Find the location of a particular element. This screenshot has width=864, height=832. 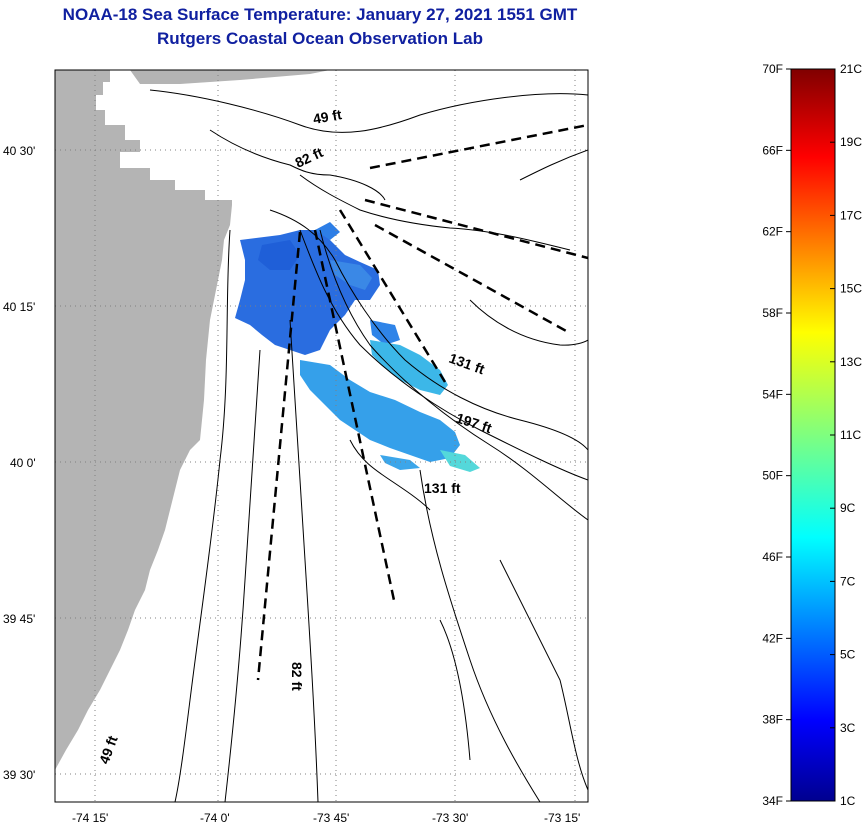

colorbar-f-label: 70F is located at coordinates (772, 69).